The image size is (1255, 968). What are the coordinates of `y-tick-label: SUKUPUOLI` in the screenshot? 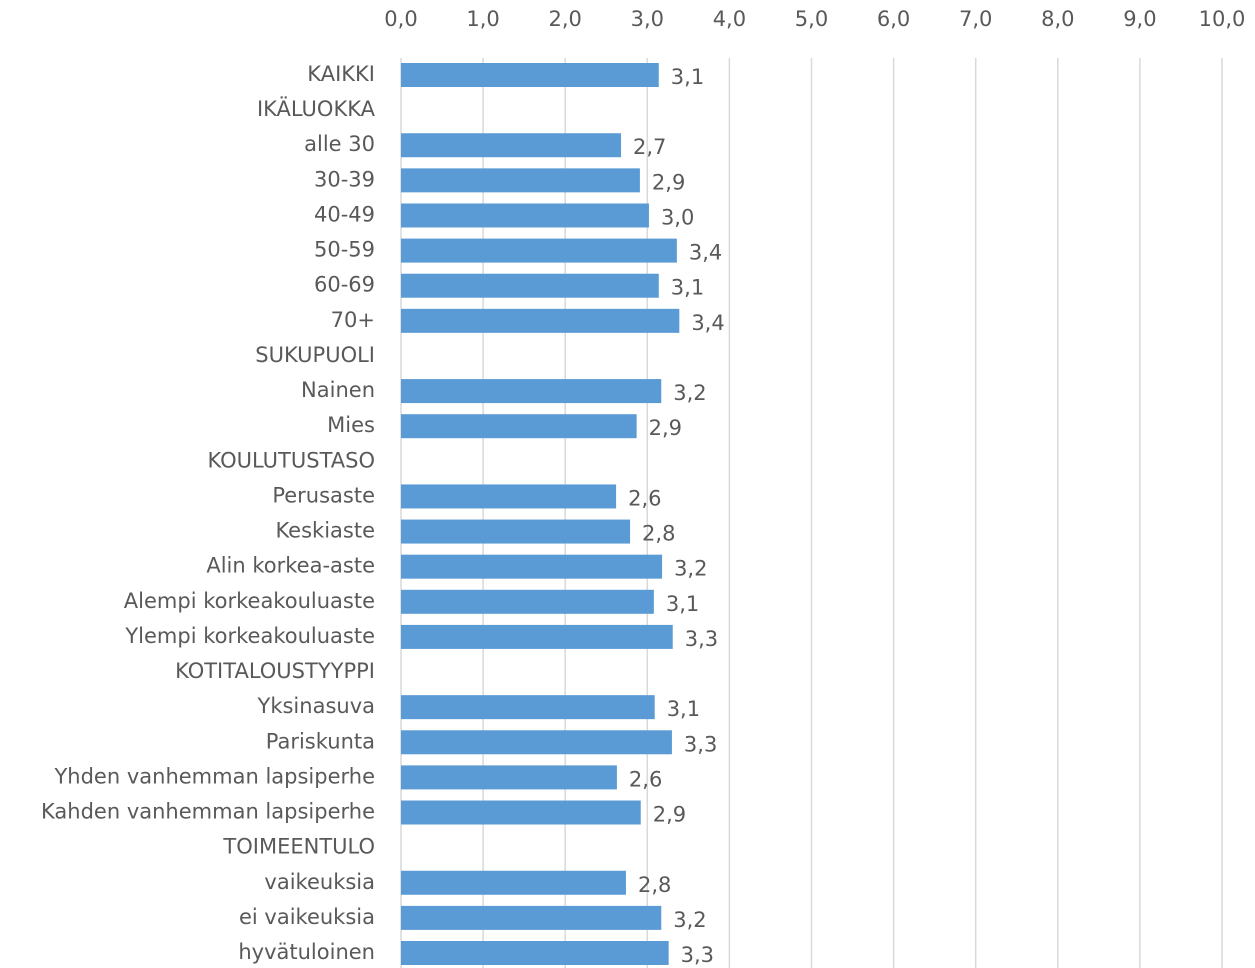 It's located at (315, 355).